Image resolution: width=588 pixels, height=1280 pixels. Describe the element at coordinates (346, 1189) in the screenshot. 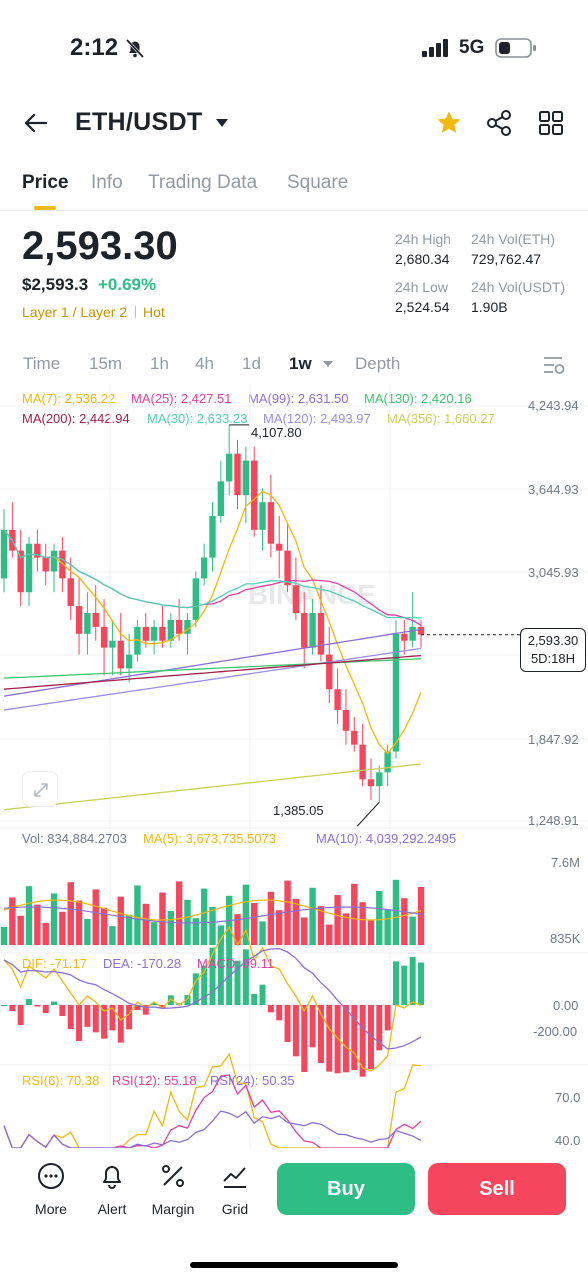

I see `buy-button: Buy` at that location.